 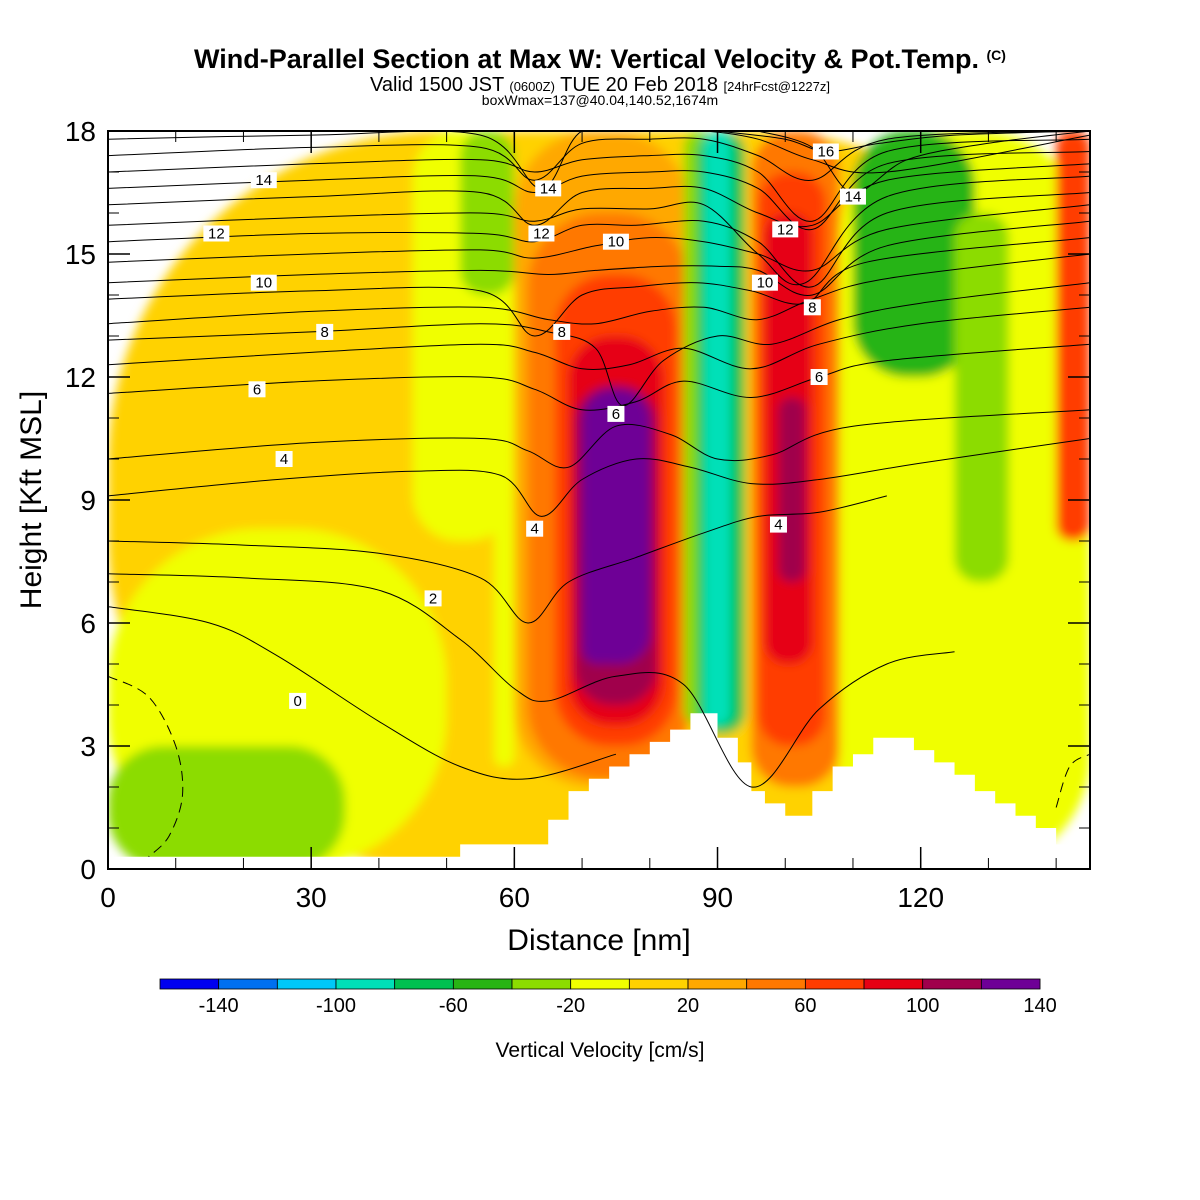 What do you see at coordinates (570, 1006) in the screenshot?
I see `colorbar-tick-label: -20` at bounding box center [570, 1006].